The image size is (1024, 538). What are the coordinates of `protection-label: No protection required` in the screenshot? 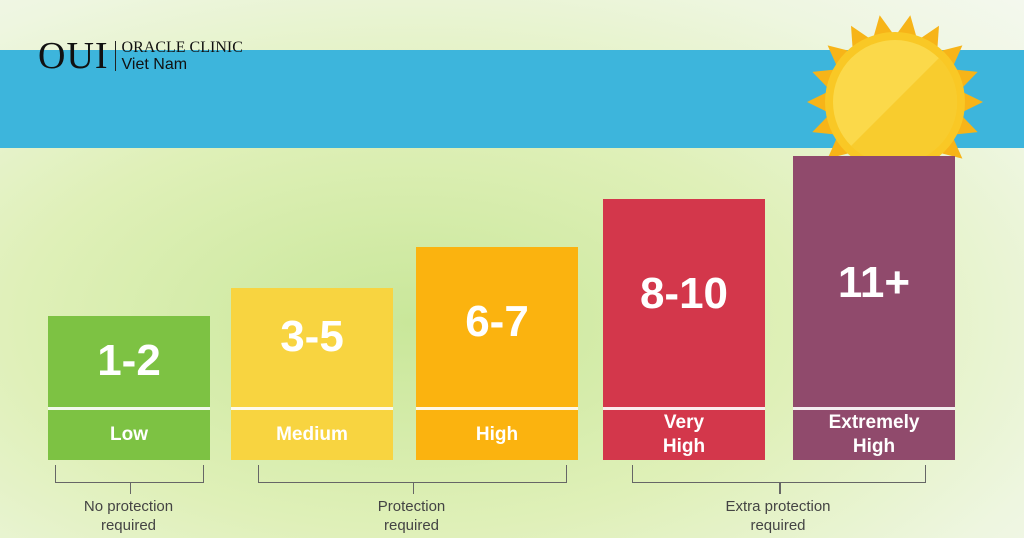 It's located at (128, 516).